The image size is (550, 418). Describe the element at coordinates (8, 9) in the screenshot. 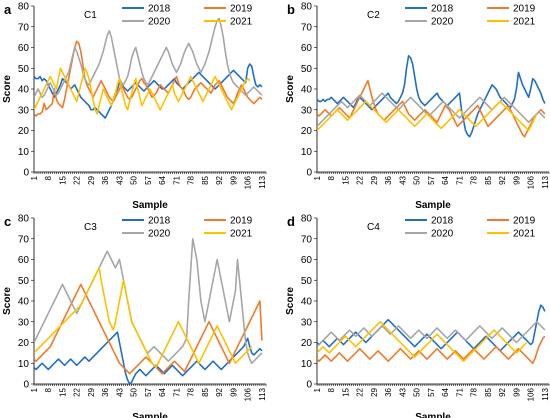

I see `panel-letter: a` at that location.